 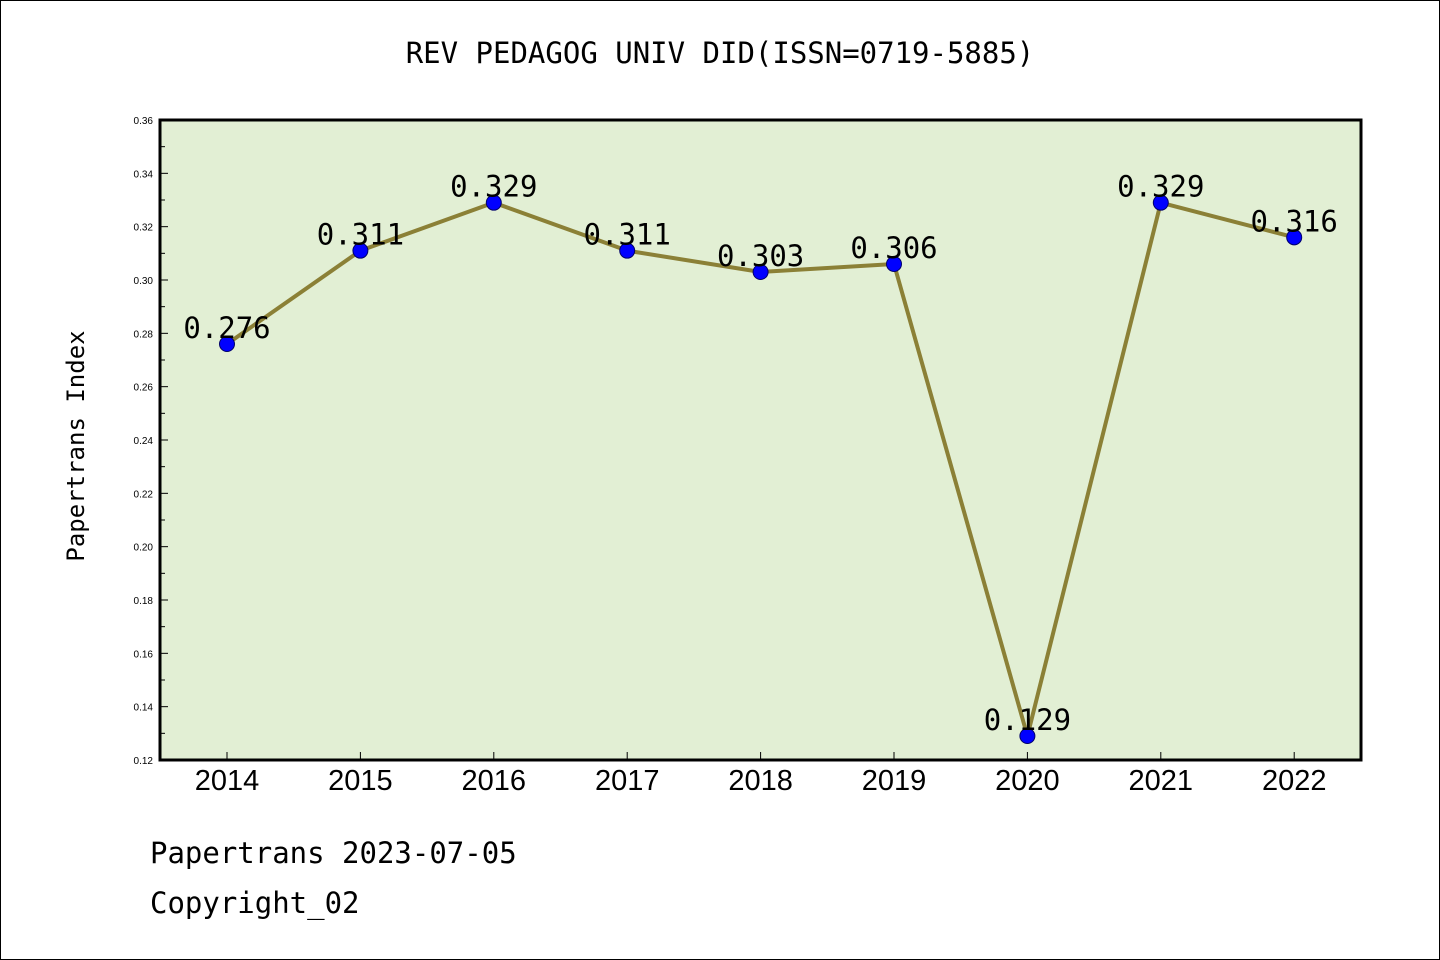 What do you see at coordinates (144, 708) in the screenshot?
I see `y-tick-label: 0.14` at bounding box center [144, 708].